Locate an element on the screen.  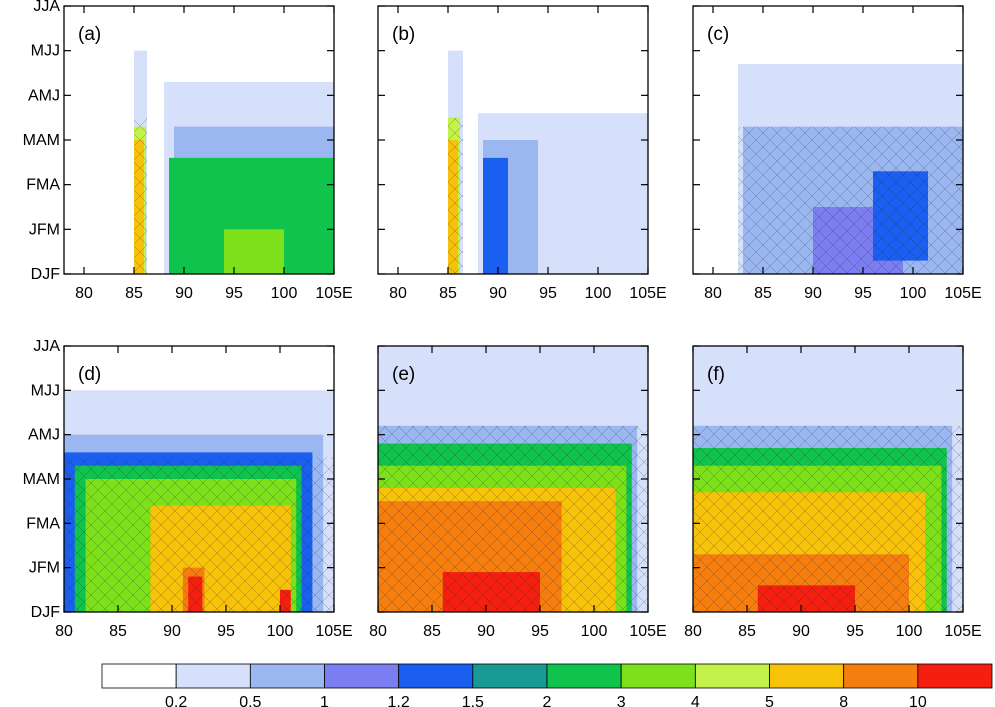
colorbar-label: 1 is located at coordinates (324, 700).